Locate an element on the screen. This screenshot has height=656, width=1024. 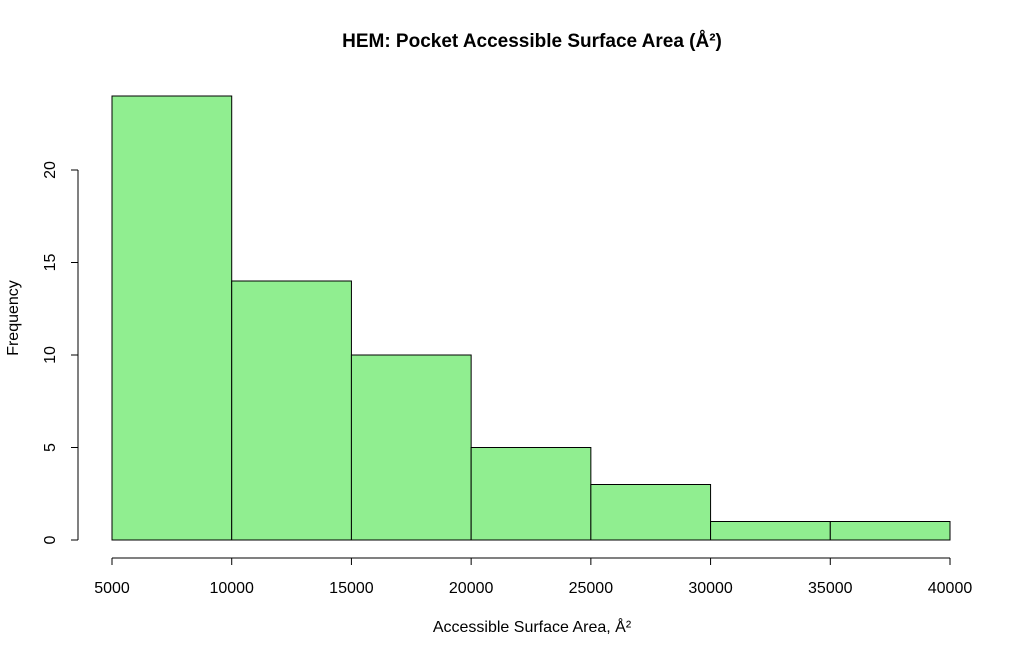
x-tick-label: 30000 is located at coordinates (710, 588).